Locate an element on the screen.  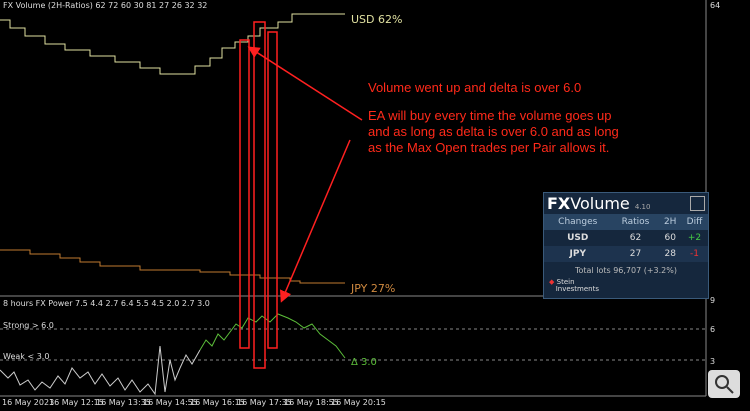
cell: USD is located at coordinates (578, 238).